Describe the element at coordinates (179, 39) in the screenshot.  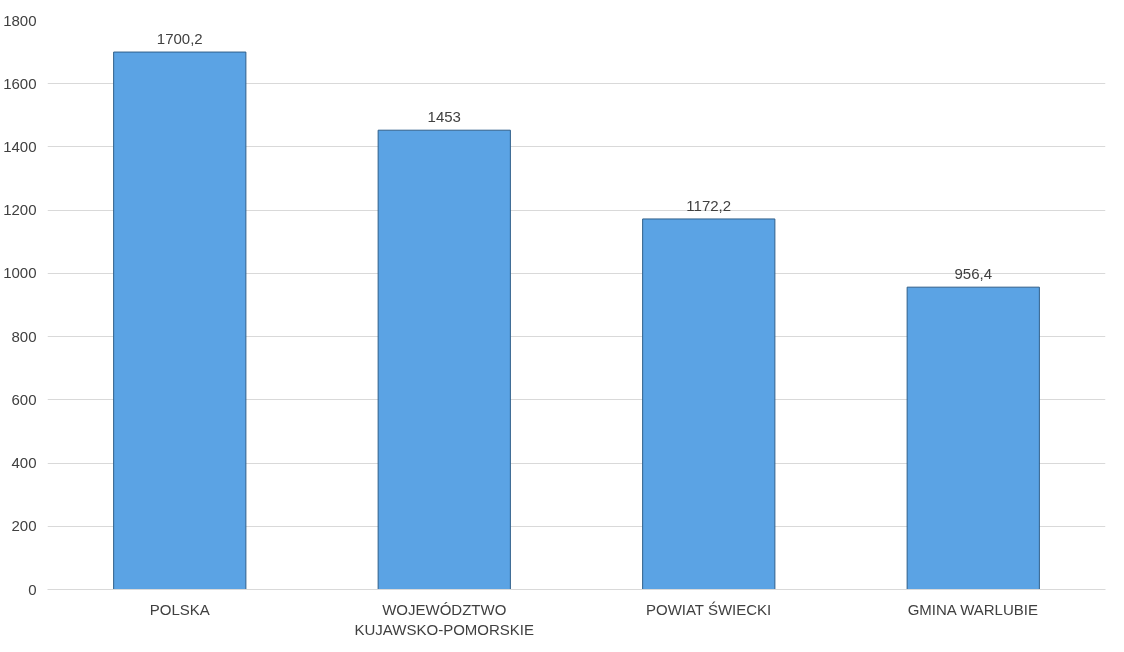
I see `data-label: 1700,2` at that location.